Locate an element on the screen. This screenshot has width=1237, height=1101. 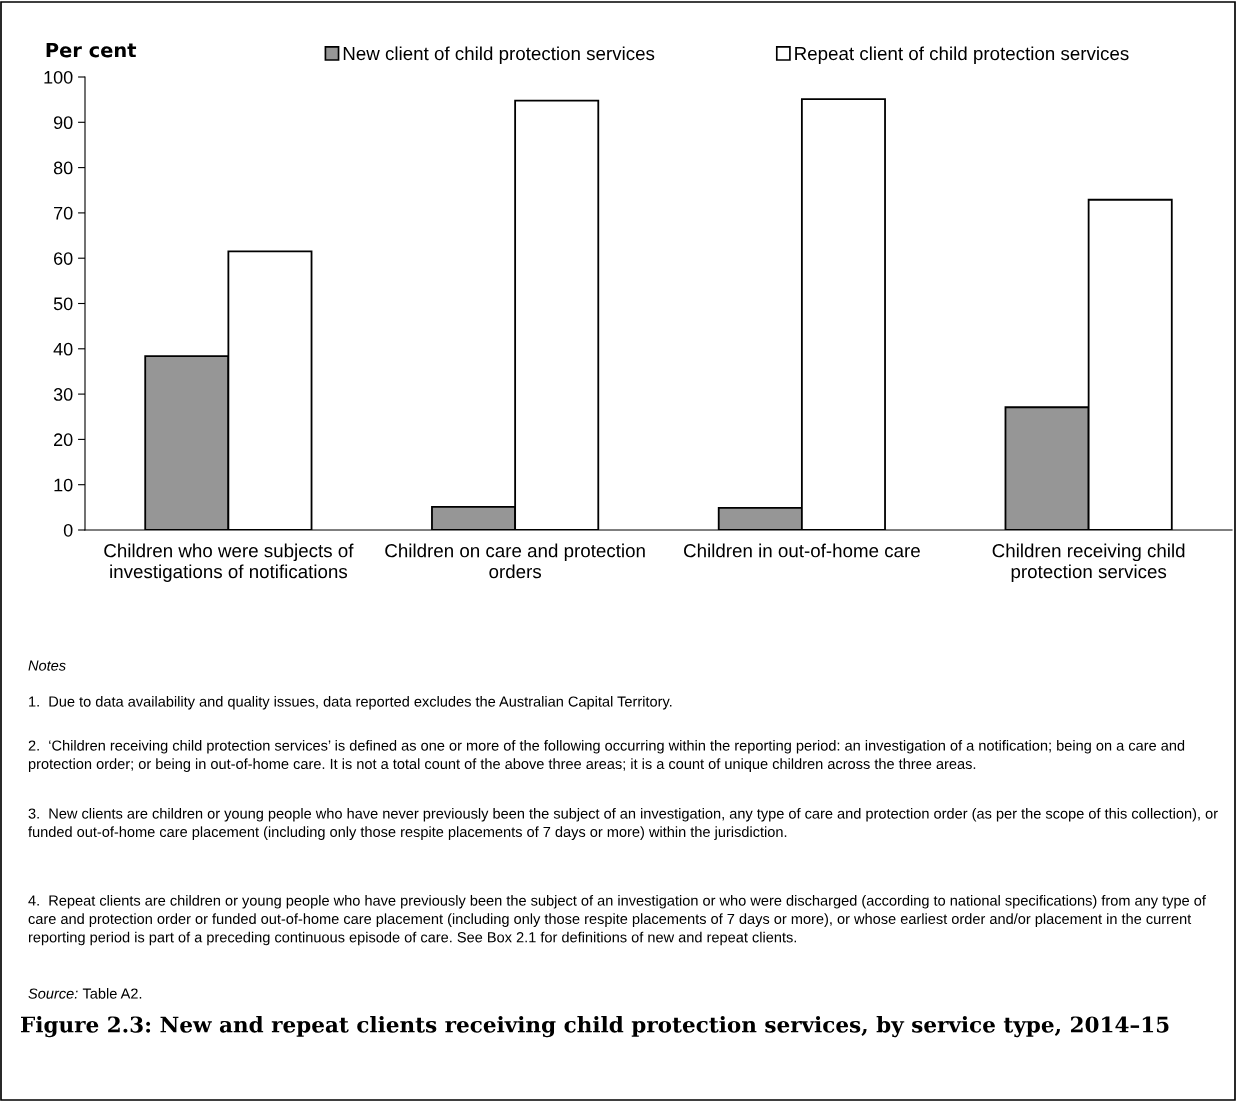
text: 1. Due to data availability and quality issues, data reported excludes the Australian Capital Territory. is located at coordinates (350, 703).